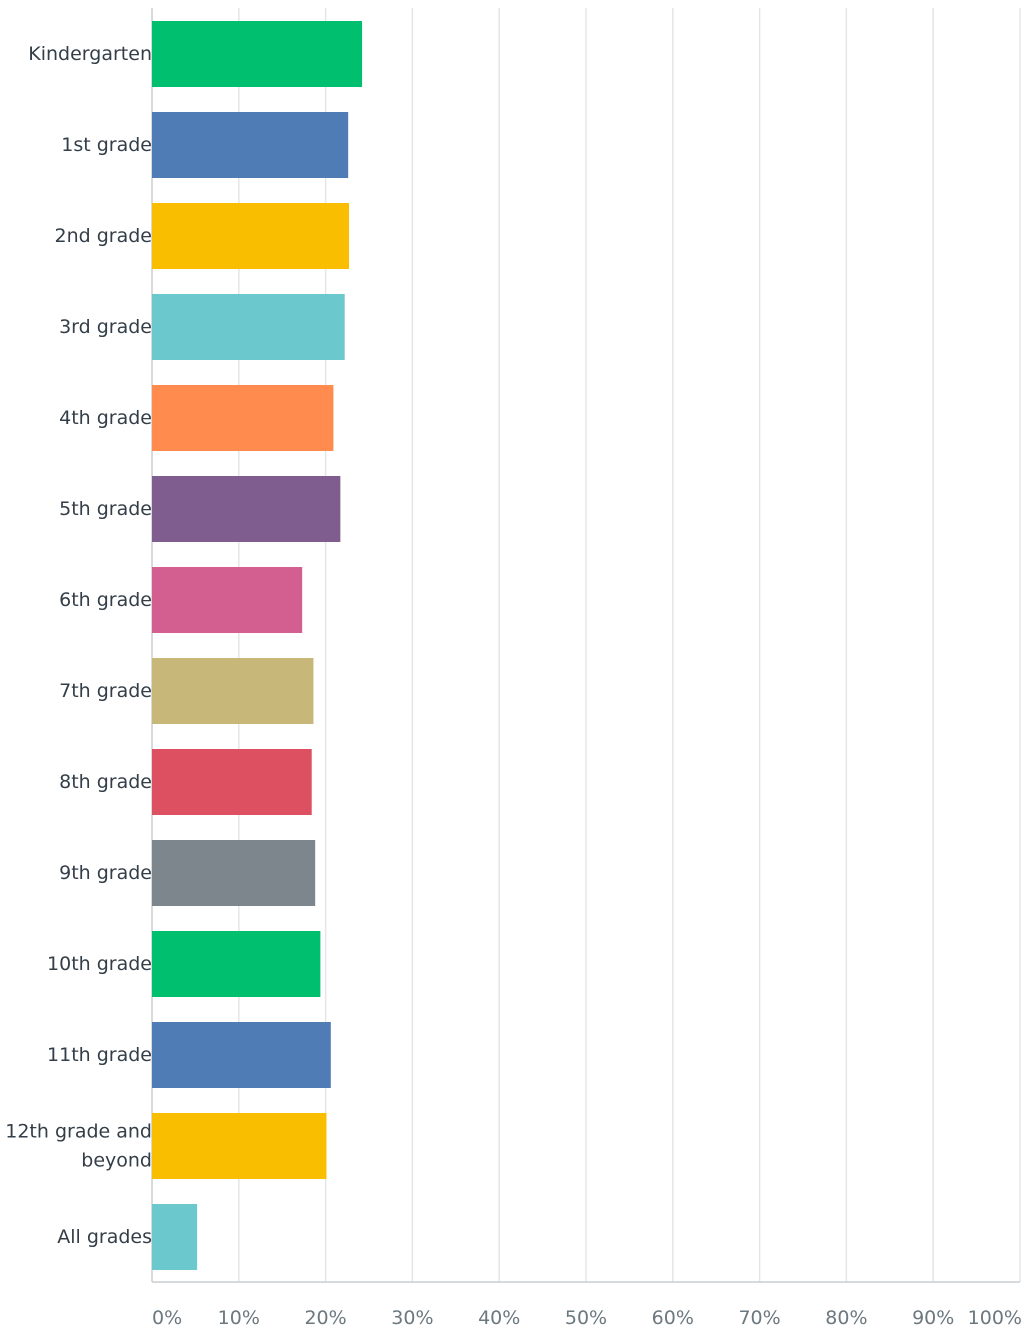 This screenshot has width=1029, height=1330. I want to click on x-tick-label: 60%, so click(673, 1318).